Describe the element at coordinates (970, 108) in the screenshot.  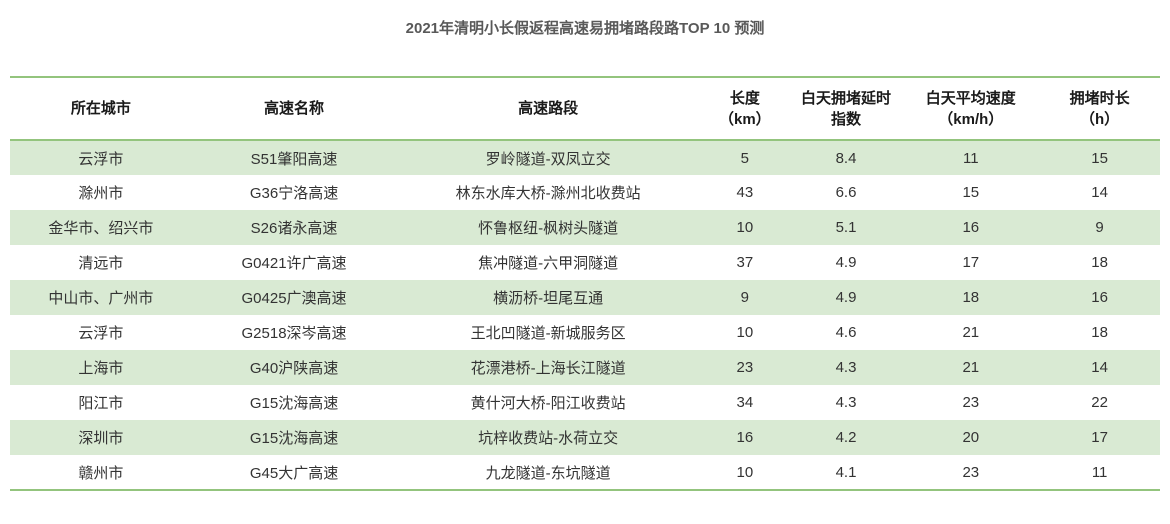
I see `col-header-avg-speed: 白天平均速度 （km/h）` at that location.